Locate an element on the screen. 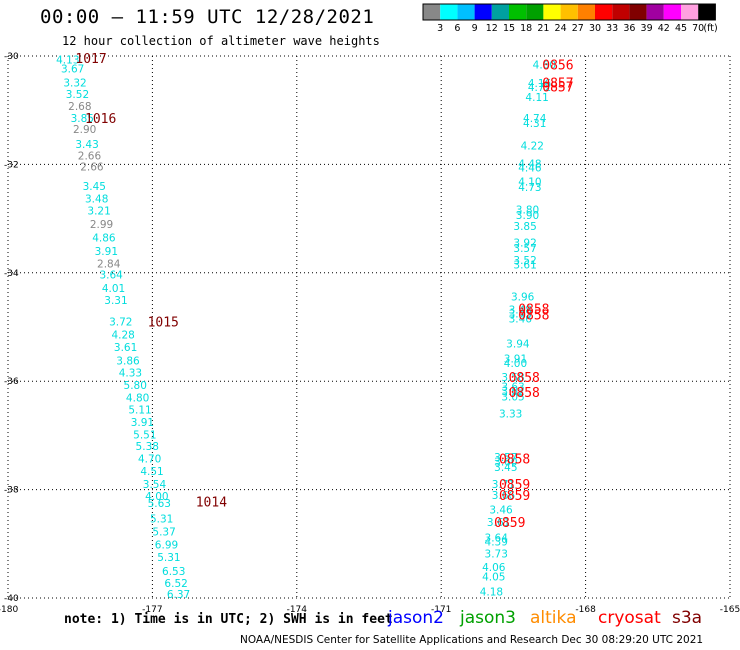 Image resolution: width=740 pixels, height=650 pixels. x-tick-label: -177 is located at coordinates (152, 610).